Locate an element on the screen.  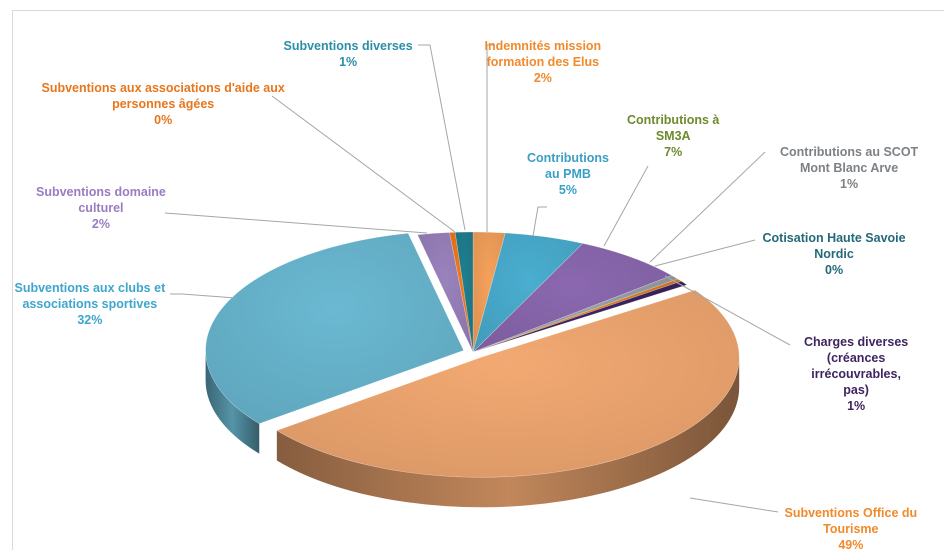
slice-percent: 32% is located at coordinates (90, 320).